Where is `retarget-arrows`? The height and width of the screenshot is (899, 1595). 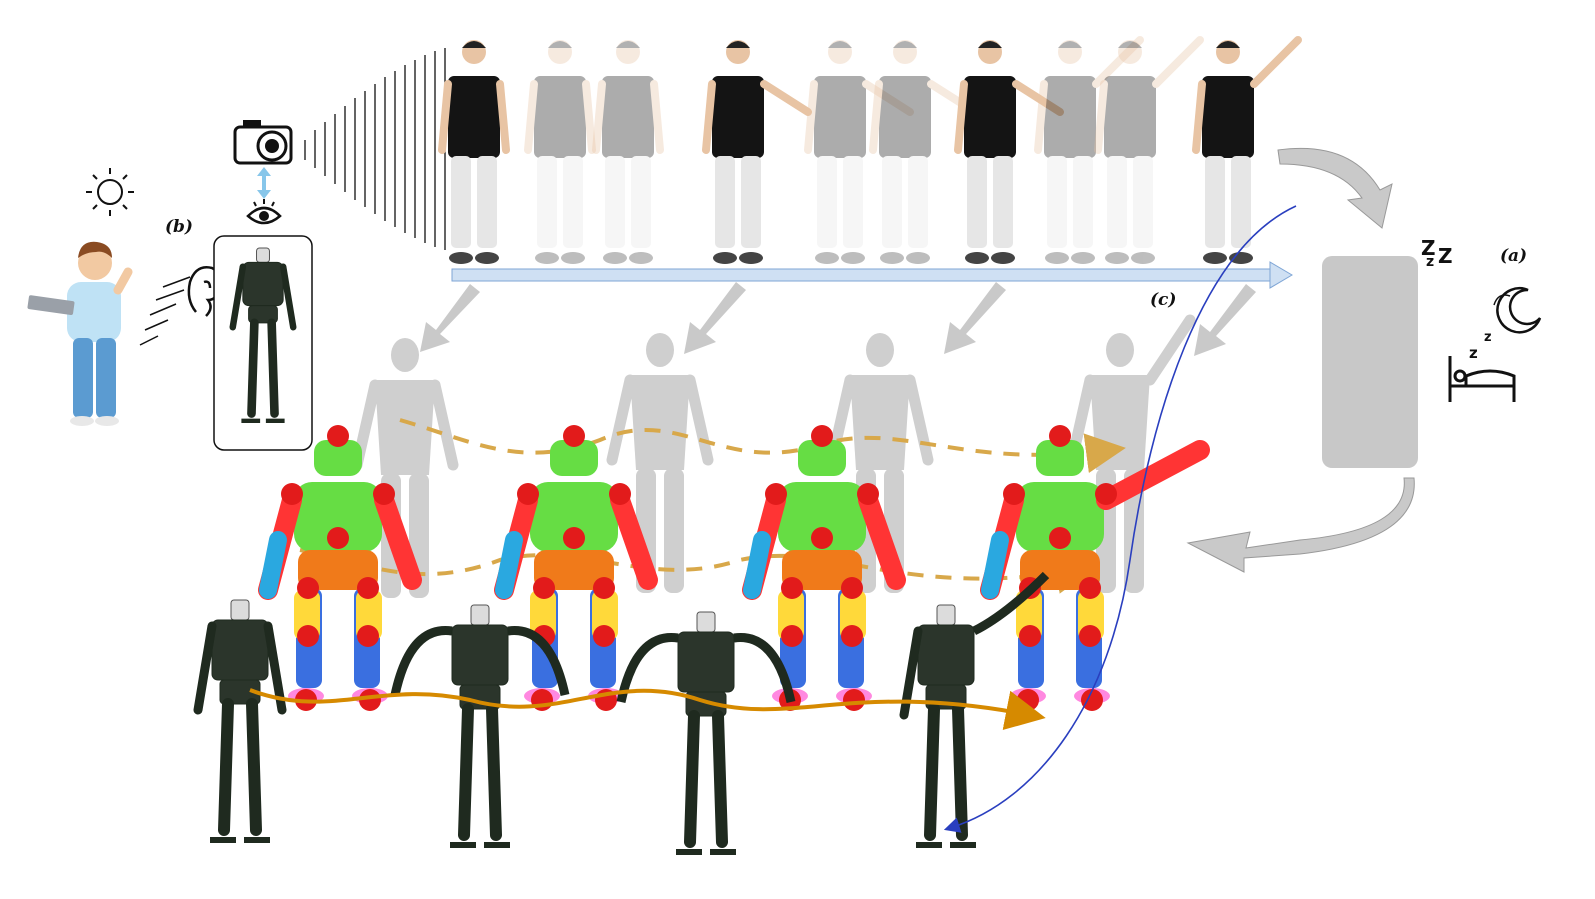
retarget-arrows is located at coordinates (838, 319).